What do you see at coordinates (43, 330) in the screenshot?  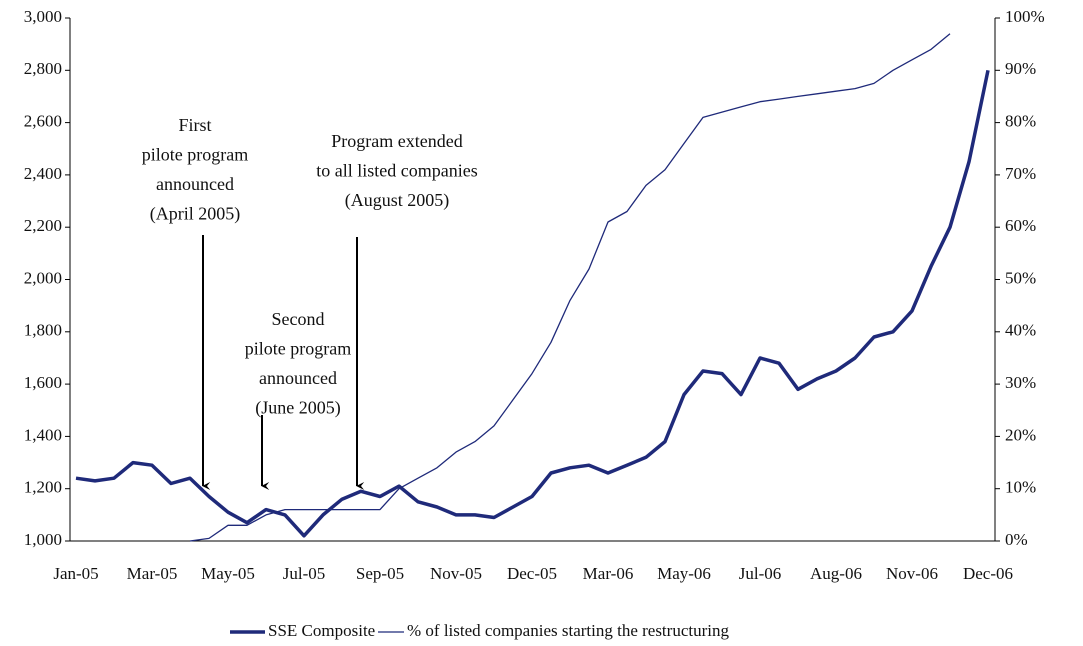 I see `y-tick-label: 1,800` at bounding box center [43, 330].